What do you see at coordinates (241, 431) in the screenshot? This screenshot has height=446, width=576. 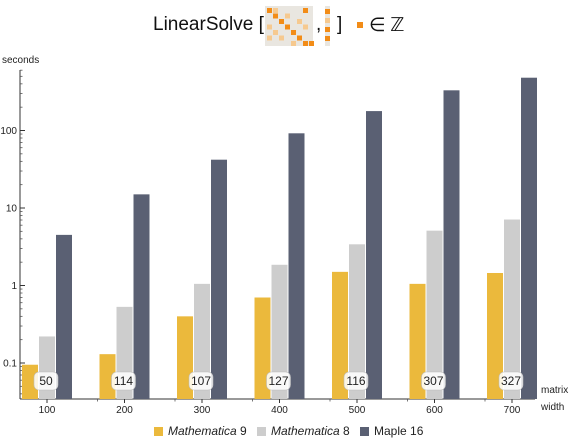 I see `legend-label-rest: 9` at bounding box center [241, 431].